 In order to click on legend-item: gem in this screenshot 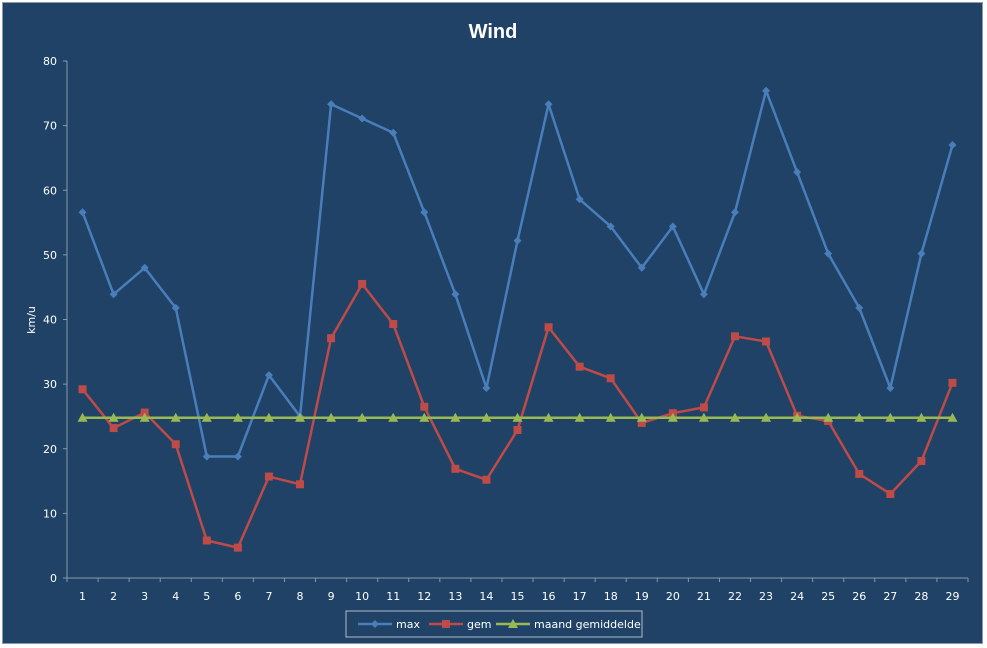, I will do `click(460, 624)`.